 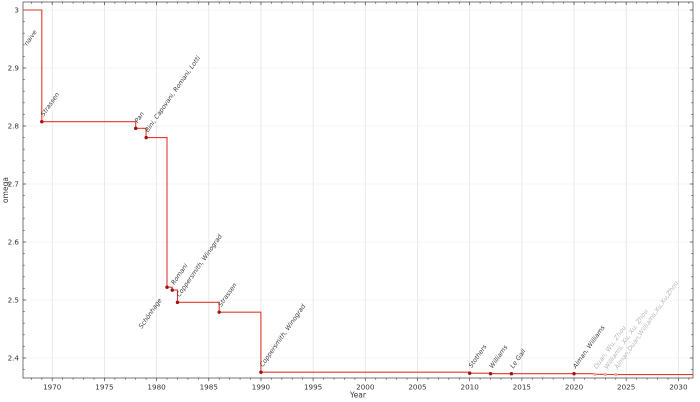 What do you see at coordinates (52, 387) in the screenshot?
I see `x-tick-label: 1970` at bounding box center [52, 387].